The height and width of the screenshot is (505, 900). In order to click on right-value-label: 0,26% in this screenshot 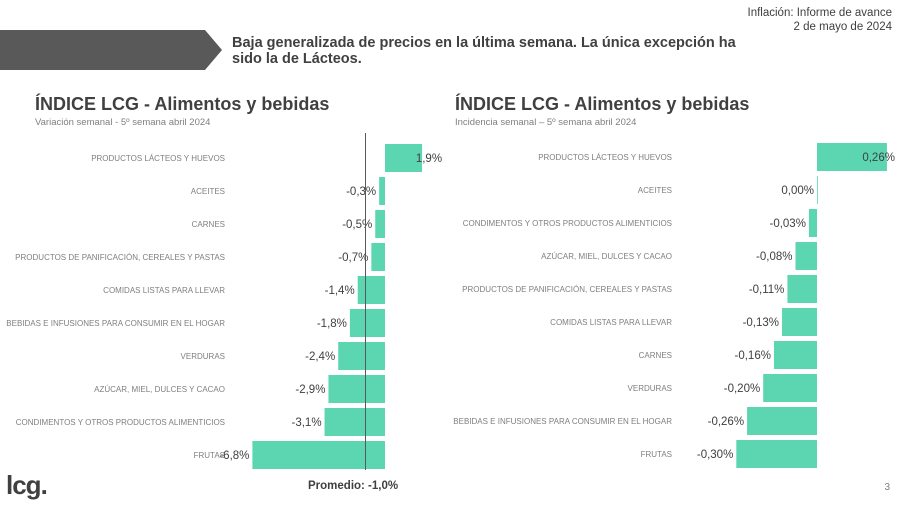, I will do `click(878, 158)`.